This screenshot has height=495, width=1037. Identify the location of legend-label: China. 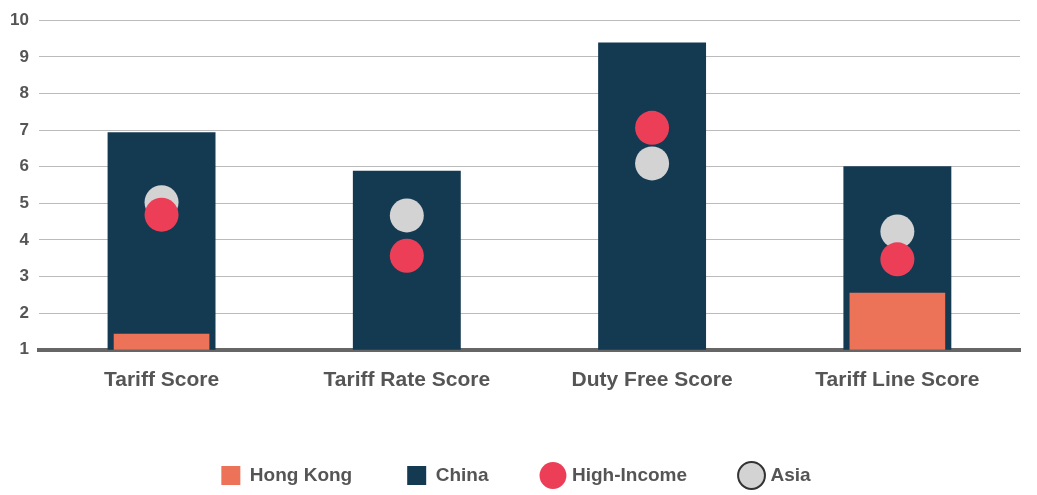
(462, 474).